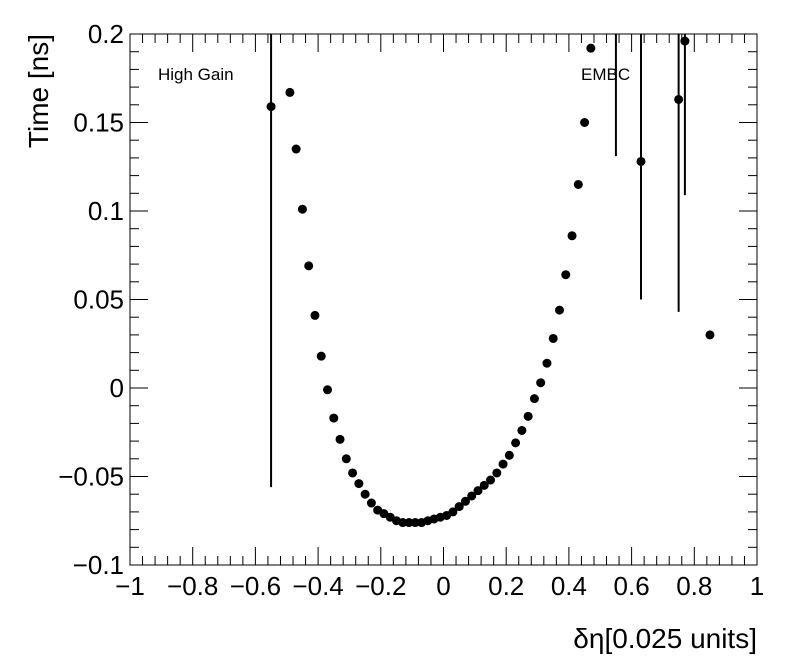  Describe the element at coordinates (255, 586) in the screenshot. I see `x-tick-label: −0.6` at that location.